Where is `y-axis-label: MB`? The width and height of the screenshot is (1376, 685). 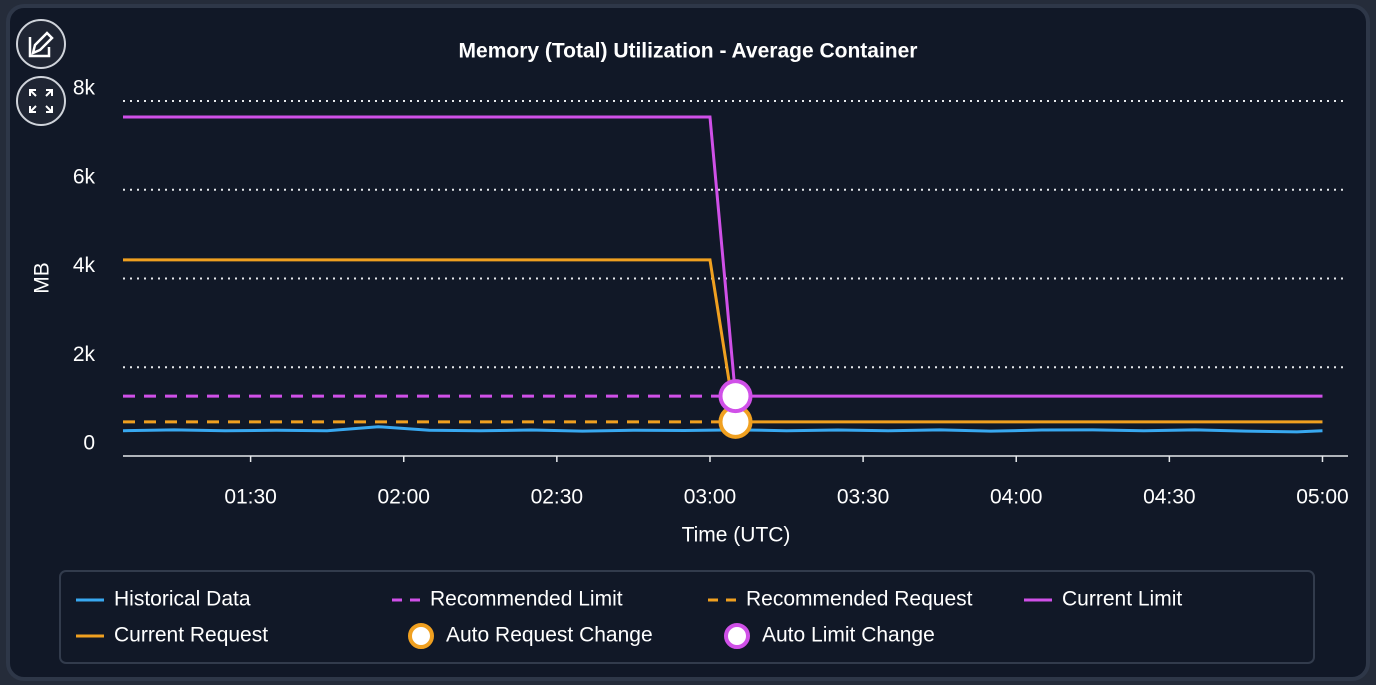 y-axis-label: MB is located at coordinates (42, 278).